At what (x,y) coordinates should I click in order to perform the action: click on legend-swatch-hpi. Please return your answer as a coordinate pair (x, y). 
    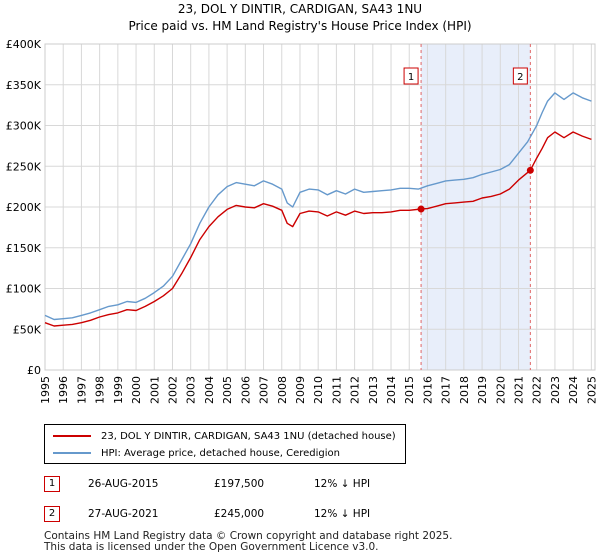
    Looking at the image, I should click on (72, 453).